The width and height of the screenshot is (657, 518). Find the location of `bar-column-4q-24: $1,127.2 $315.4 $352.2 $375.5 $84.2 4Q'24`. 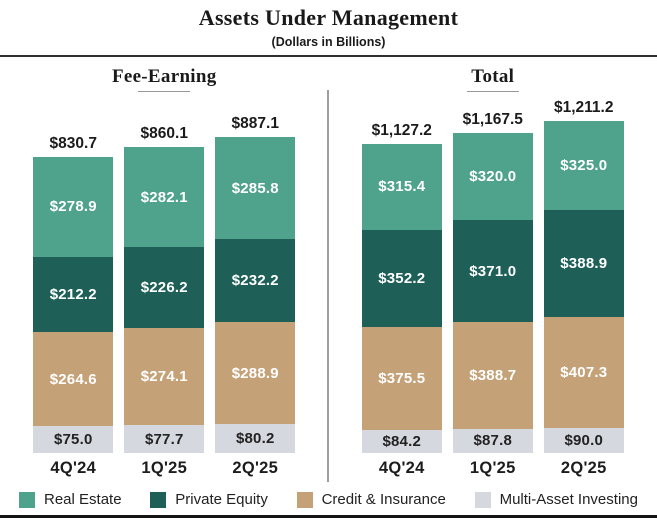

bar-column-4q-24: $1,127.2 $315.4 $352.2 $375.5 $84.2 4Q'24 is located at coordinates (401, 302).